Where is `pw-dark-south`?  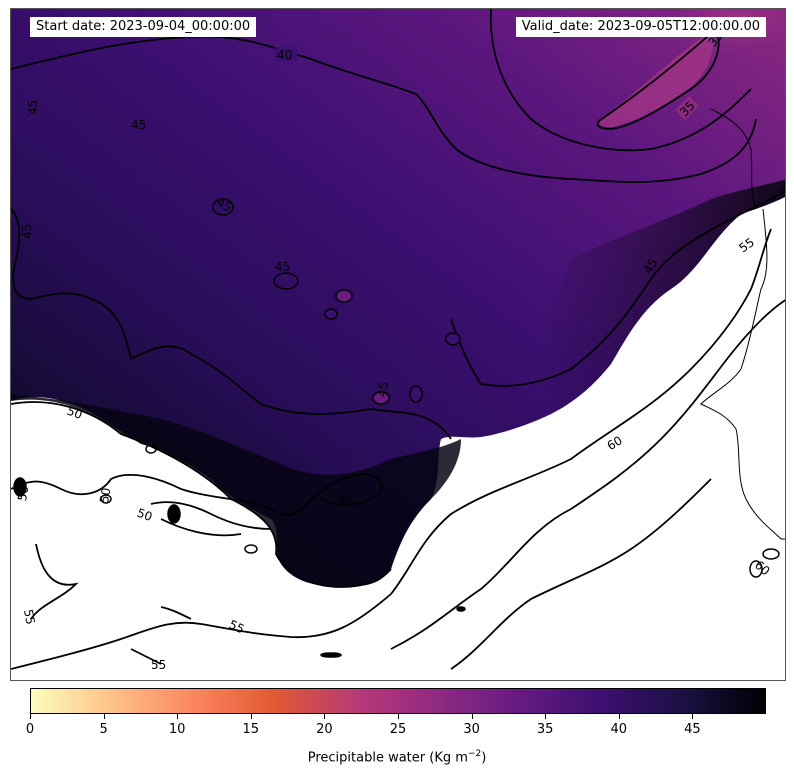
pw-dark-south is located at coordinates (236, 490).